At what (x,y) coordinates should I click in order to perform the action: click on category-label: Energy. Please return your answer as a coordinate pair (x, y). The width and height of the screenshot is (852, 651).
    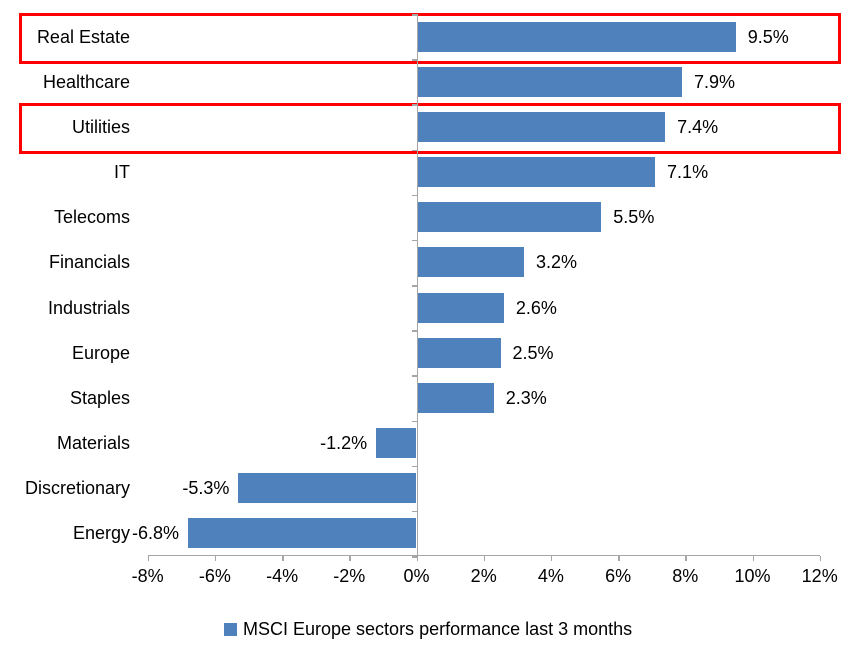
    Looking at the image, I should click on (101, 533).